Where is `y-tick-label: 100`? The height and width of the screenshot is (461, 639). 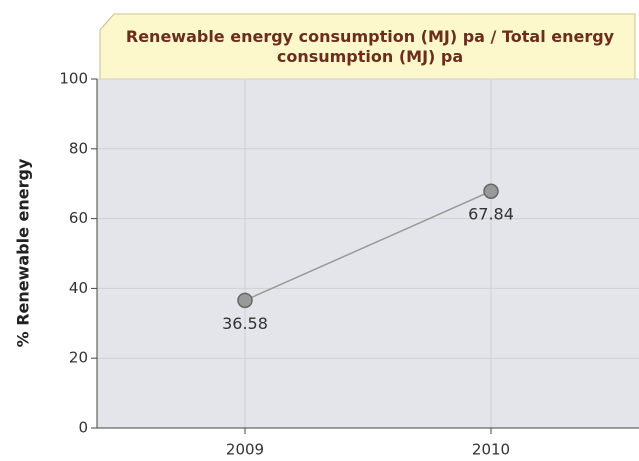 y-tick-label: 100 is located at coordinates (73, 79).